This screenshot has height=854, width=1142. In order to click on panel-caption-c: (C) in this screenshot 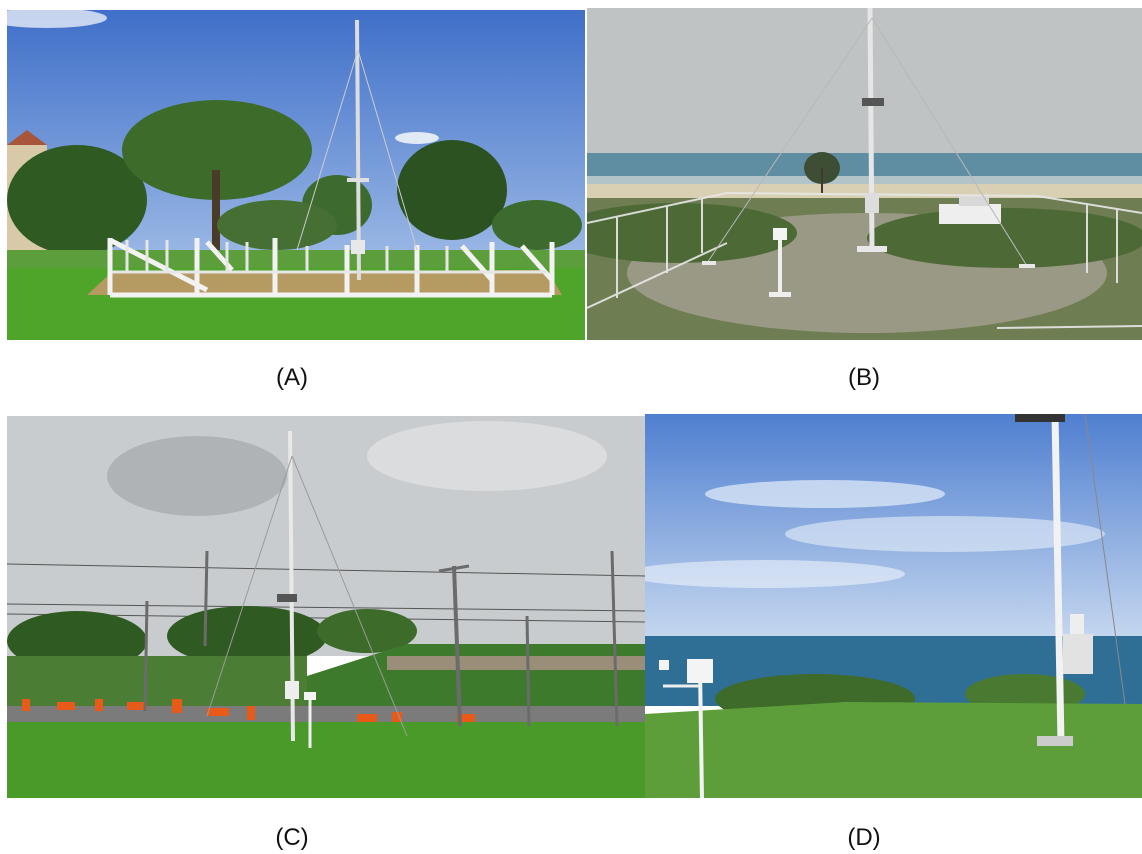, I will do `click(292, 837)`.